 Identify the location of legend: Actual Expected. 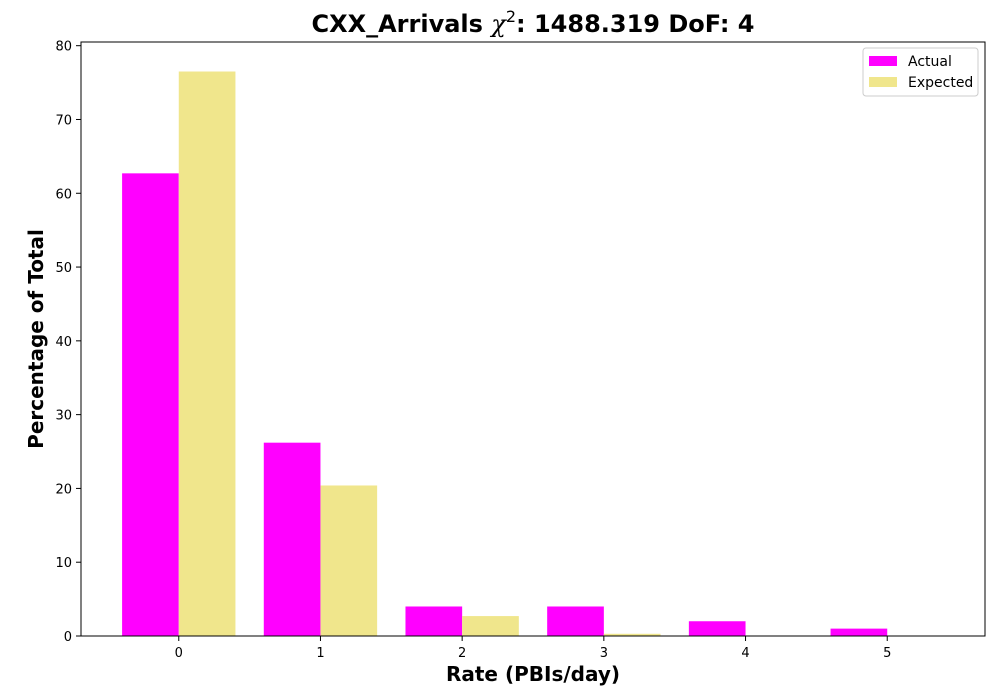
(920, 72).